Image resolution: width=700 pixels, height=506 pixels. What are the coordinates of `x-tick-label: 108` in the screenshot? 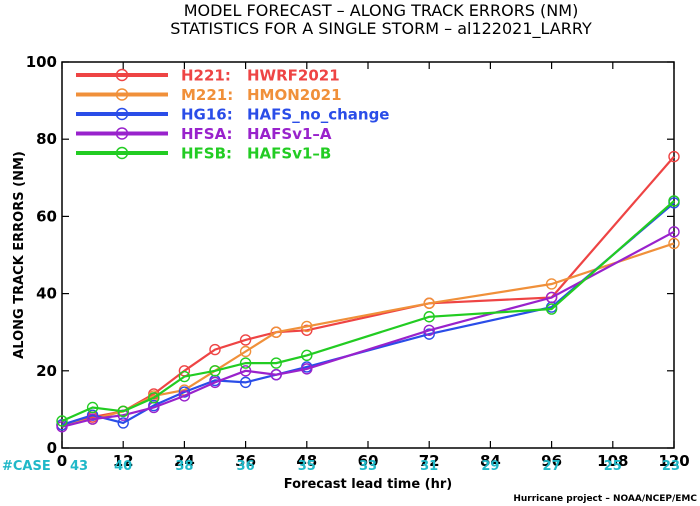 It's located at (612, 461).